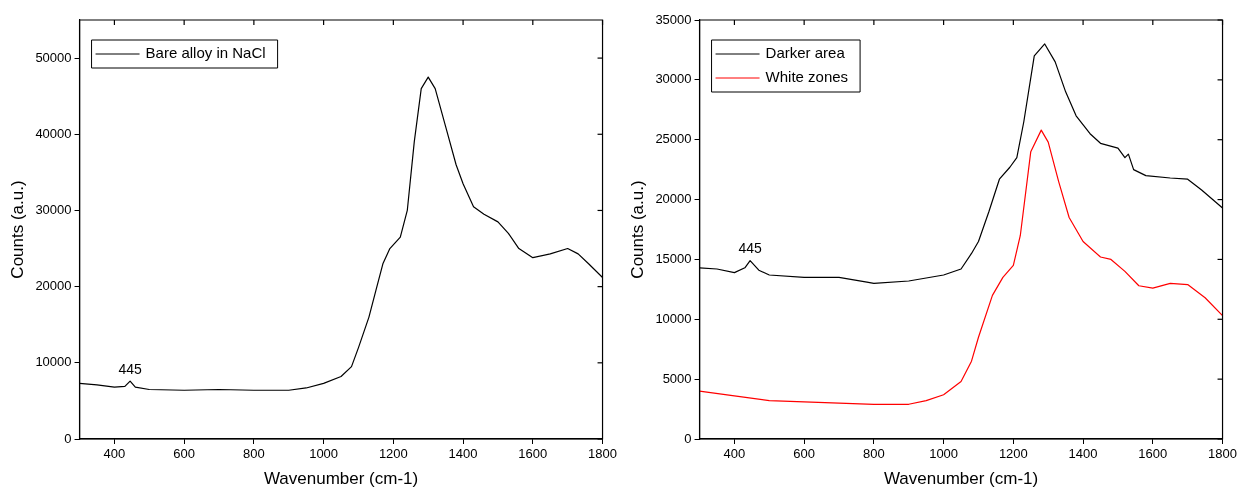 The image size is (1240, 498). What do you see at coordinates (53, 133) in the screenshot?
I see `y-tick-label: 40000` at bounding box center [53, 133].